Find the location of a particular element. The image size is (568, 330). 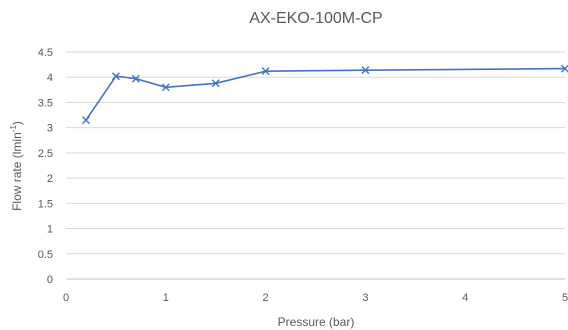

y-tick-label-1: 0.5 is located at coordinates (45, 255).